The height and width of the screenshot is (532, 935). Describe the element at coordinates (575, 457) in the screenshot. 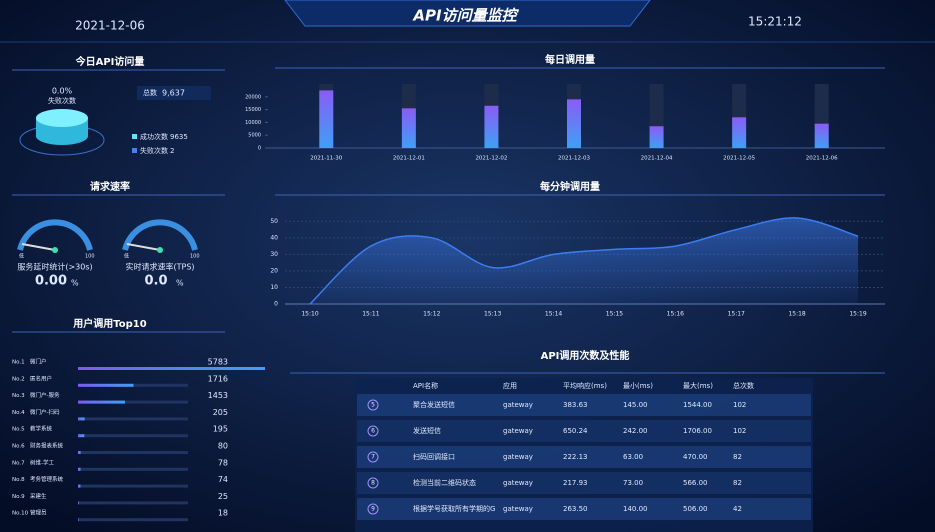

I see `table-cell: 222.13` at that location.